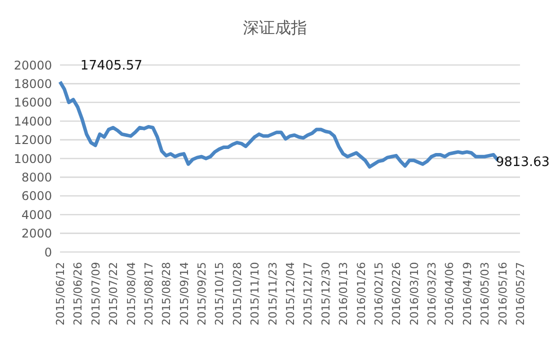  I want to click on x-tick-label: 2015/10/15, so click(219, 294).